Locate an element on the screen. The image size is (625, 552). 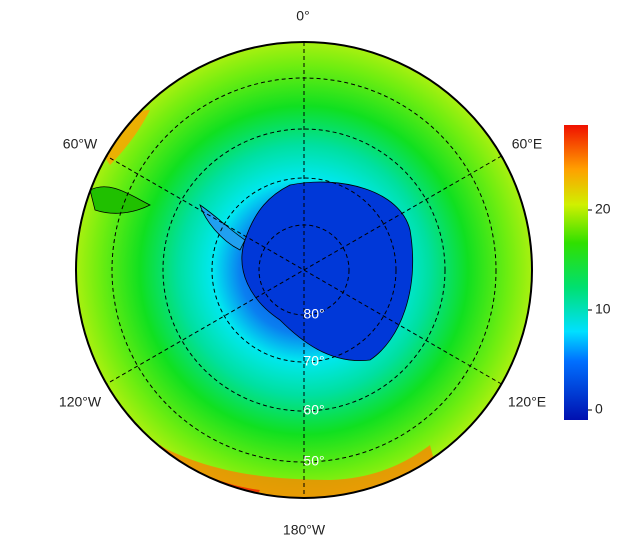
lat-label: 80° is located at coordinates (313, 314).